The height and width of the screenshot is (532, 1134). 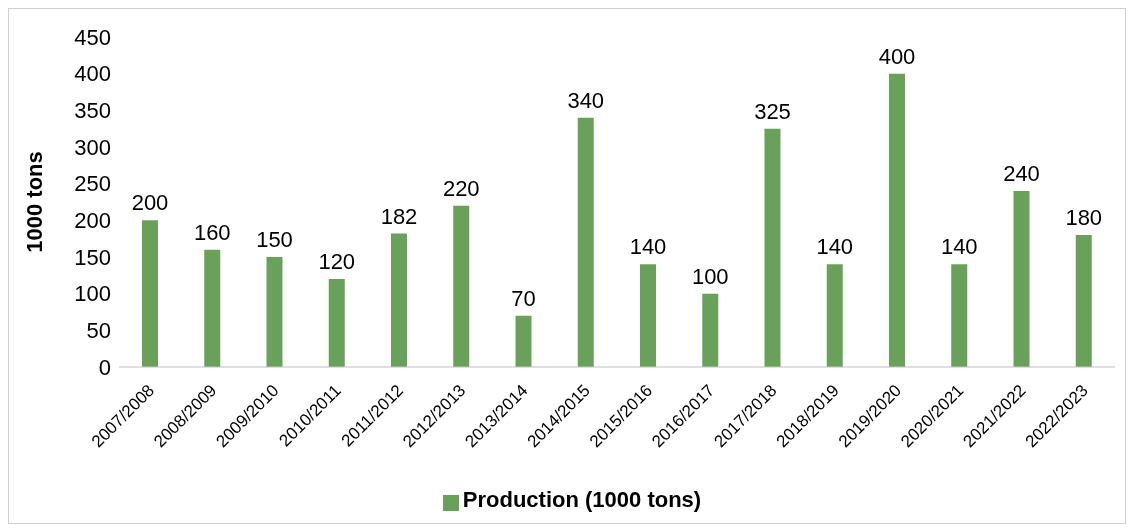 I want to click on y-tick-label: 300, so click(x=92, y=147).